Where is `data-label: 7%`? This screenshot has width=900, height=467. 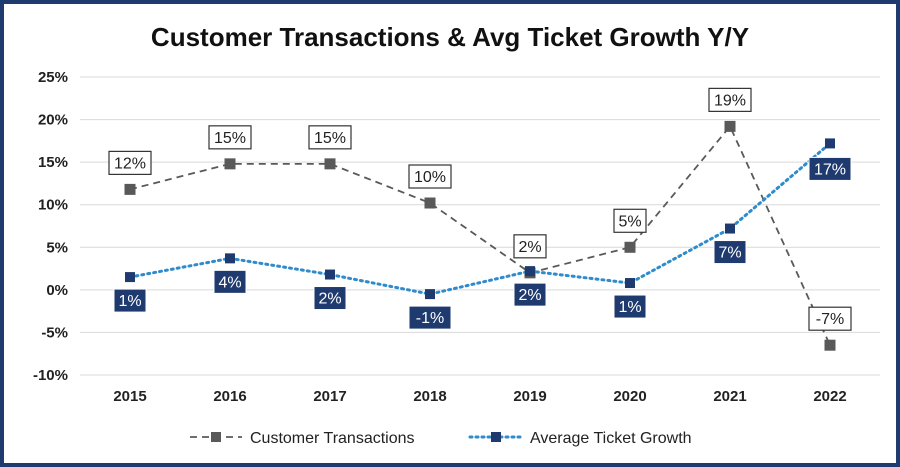 data-label: 7% is located at coordinates (730, 252).